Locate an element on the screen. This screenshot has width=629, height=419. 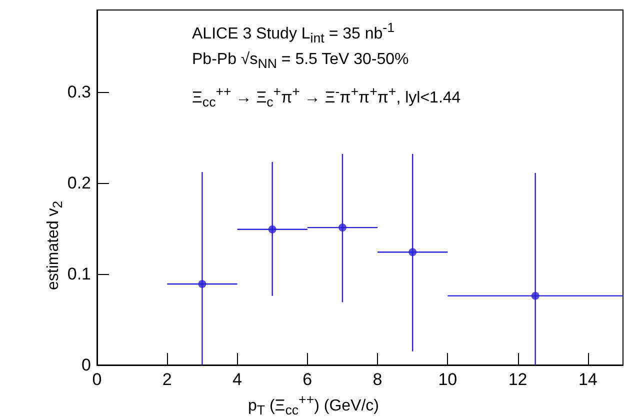
x-tick-label: 6 is located at coordinates (307, 379).